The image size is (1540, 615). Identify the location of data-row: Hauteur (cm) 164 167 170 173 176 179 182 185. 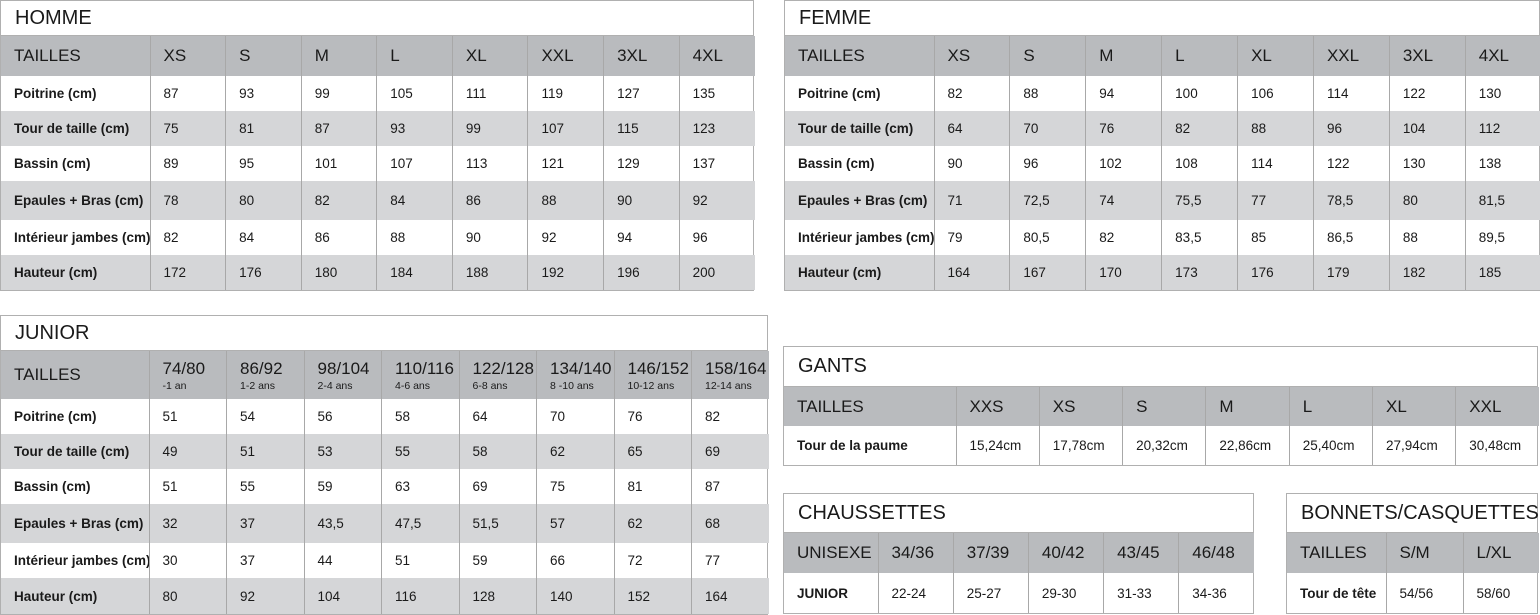
(1162, 272).